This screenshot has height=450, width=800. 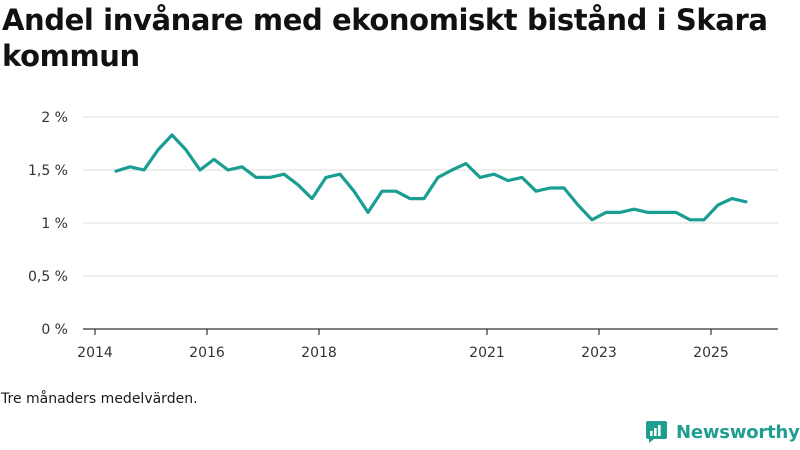 What do you see at coordinates (48, 277) in the screenshot?
I see `y-tick-label: 0,5 %` at bounding box center [48, 277].